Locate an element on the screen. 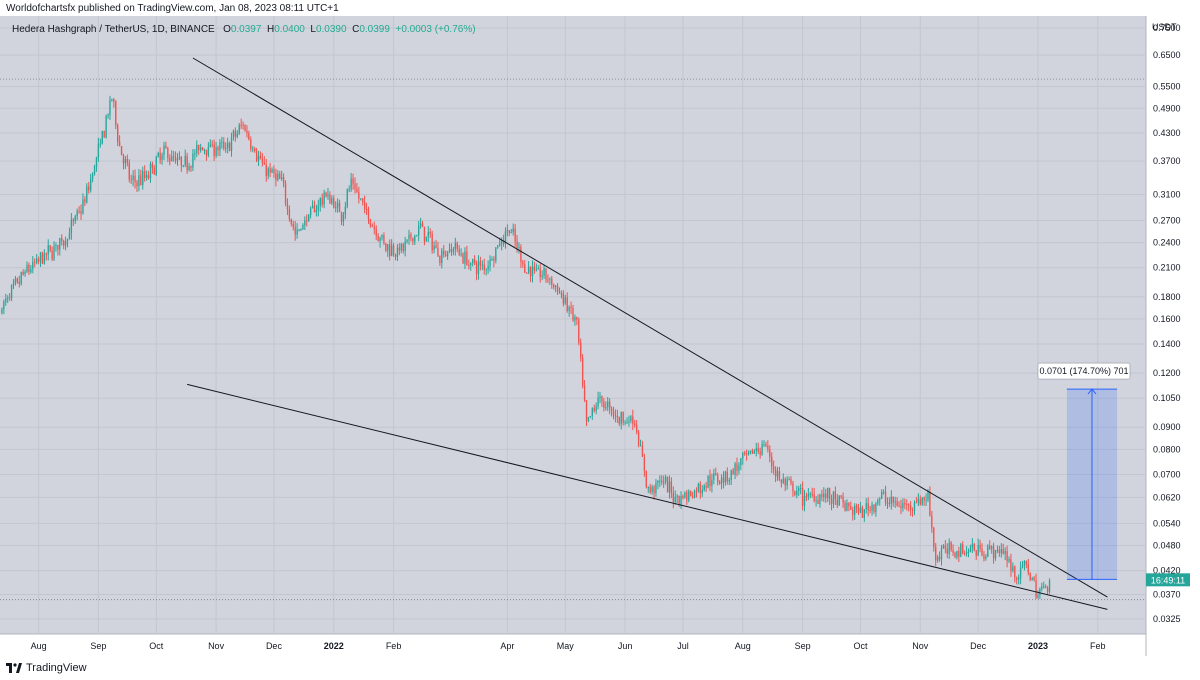  measure-arrow-head-icon is located at coordinates (1092, 391).